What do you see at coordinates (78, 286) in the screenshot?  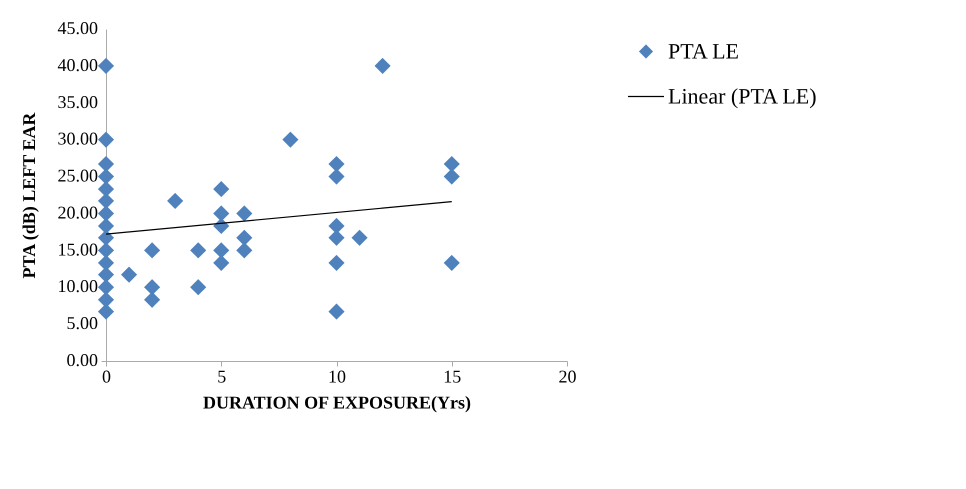 I see `y-tick-label: 10.00` at bounding box center [78, 286].